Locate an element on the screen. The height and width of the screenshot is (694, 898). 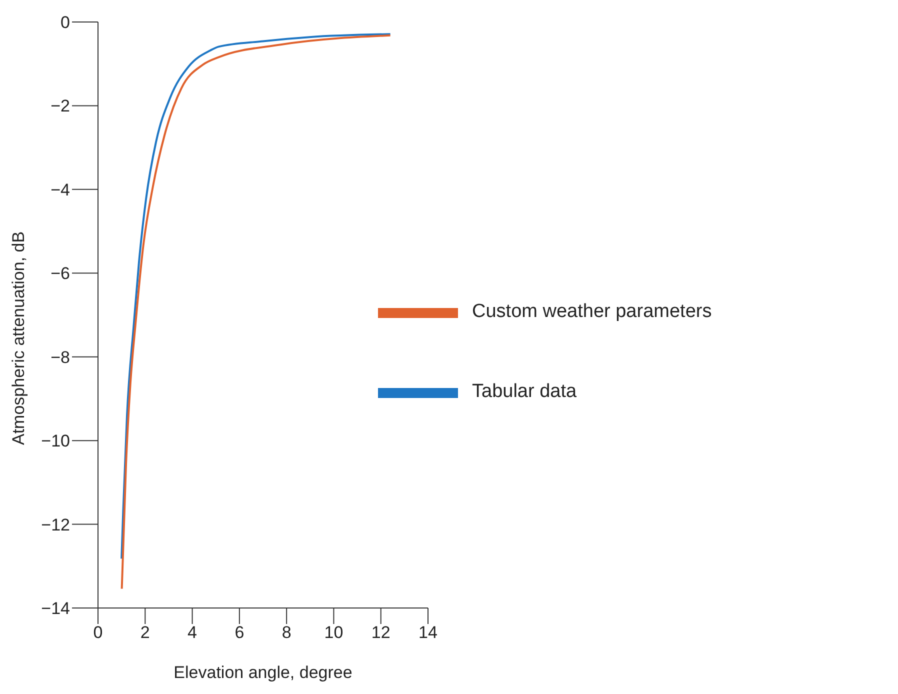
y-tick-label: −2 is located at coordinates (60, 106).